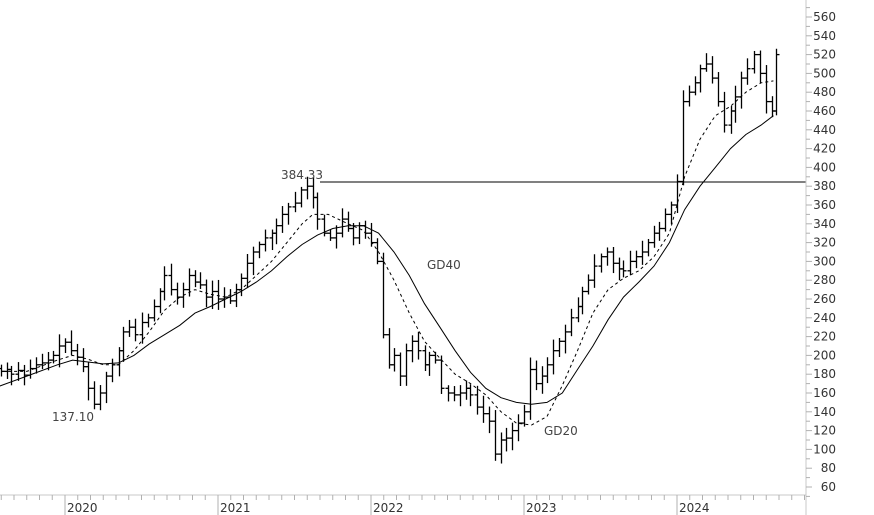 The width and height of the screenshot is (874, 515). Describe the element at coordinates (824, 111) in the screenshot. I see `y-tick-label: 460` at that location.